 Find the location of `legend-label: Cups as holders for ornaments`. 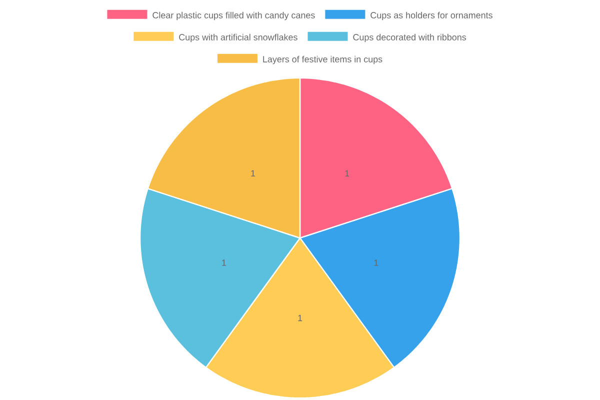

legend-label: Cups as holders for ornaments is located at coordinates (431, 16).